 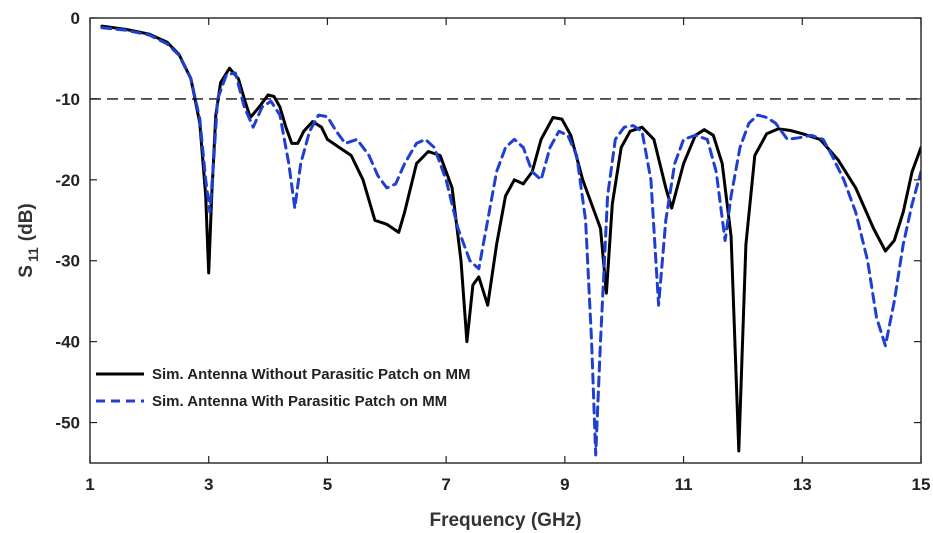 I want to click on x-axis-title: Frequency (GHz), so click(x=505, y=520).